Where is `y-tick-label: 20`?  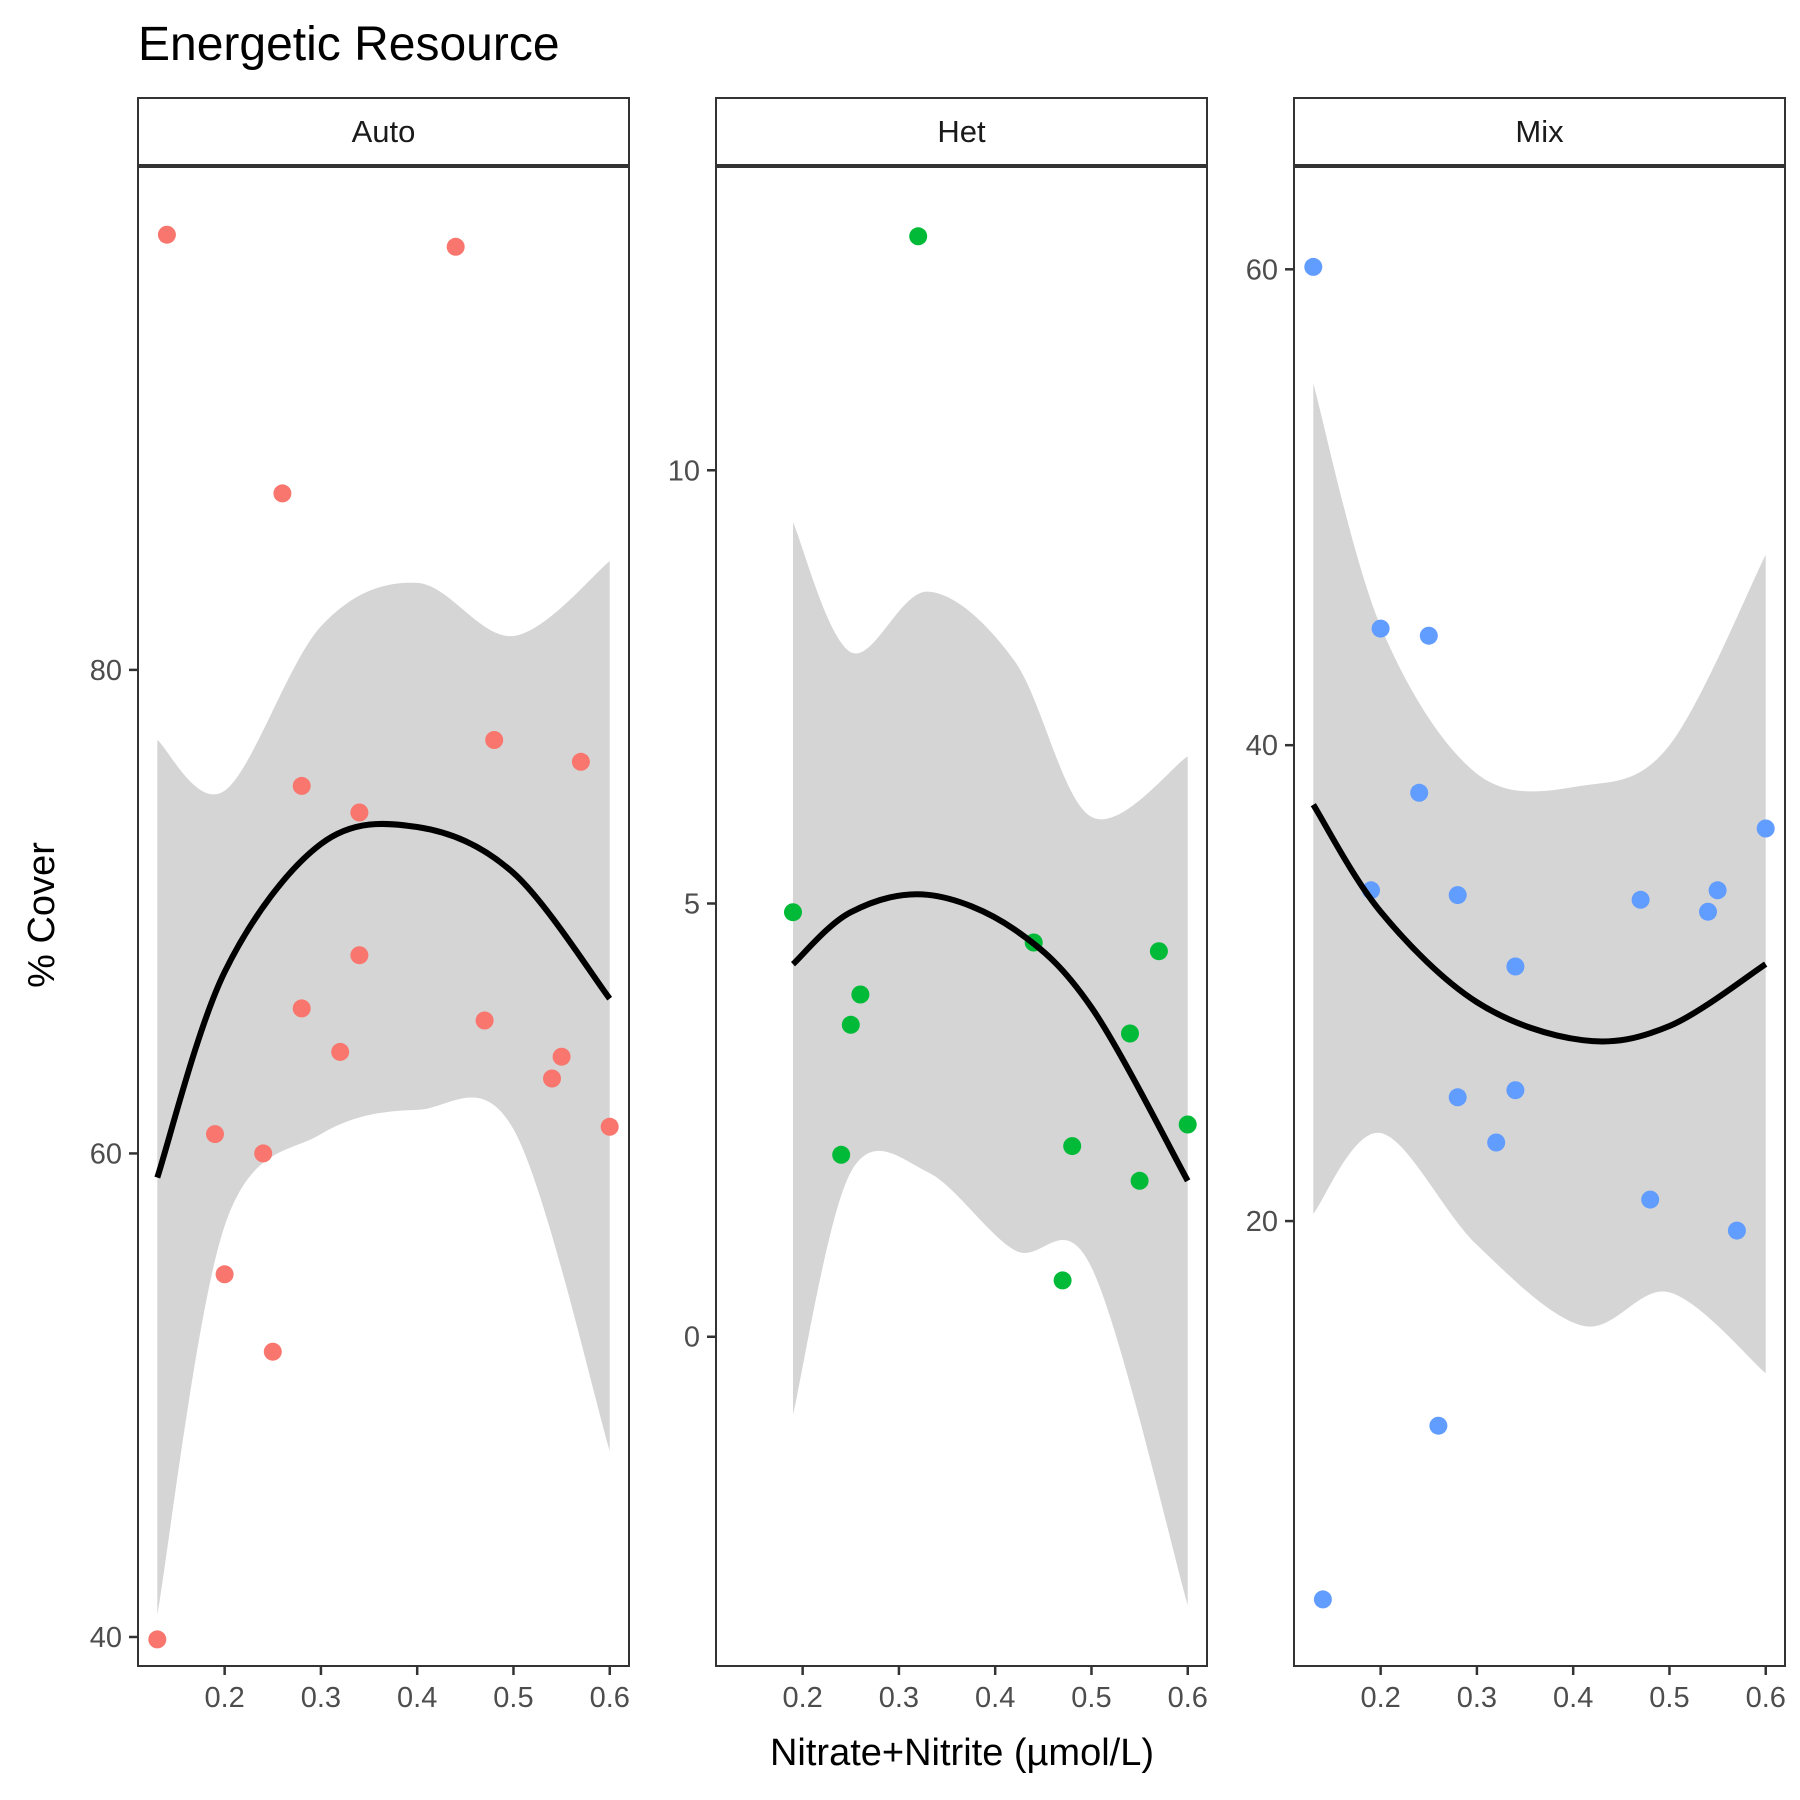
y-tick-label: 20 is located at coordinates (1262, 1222).